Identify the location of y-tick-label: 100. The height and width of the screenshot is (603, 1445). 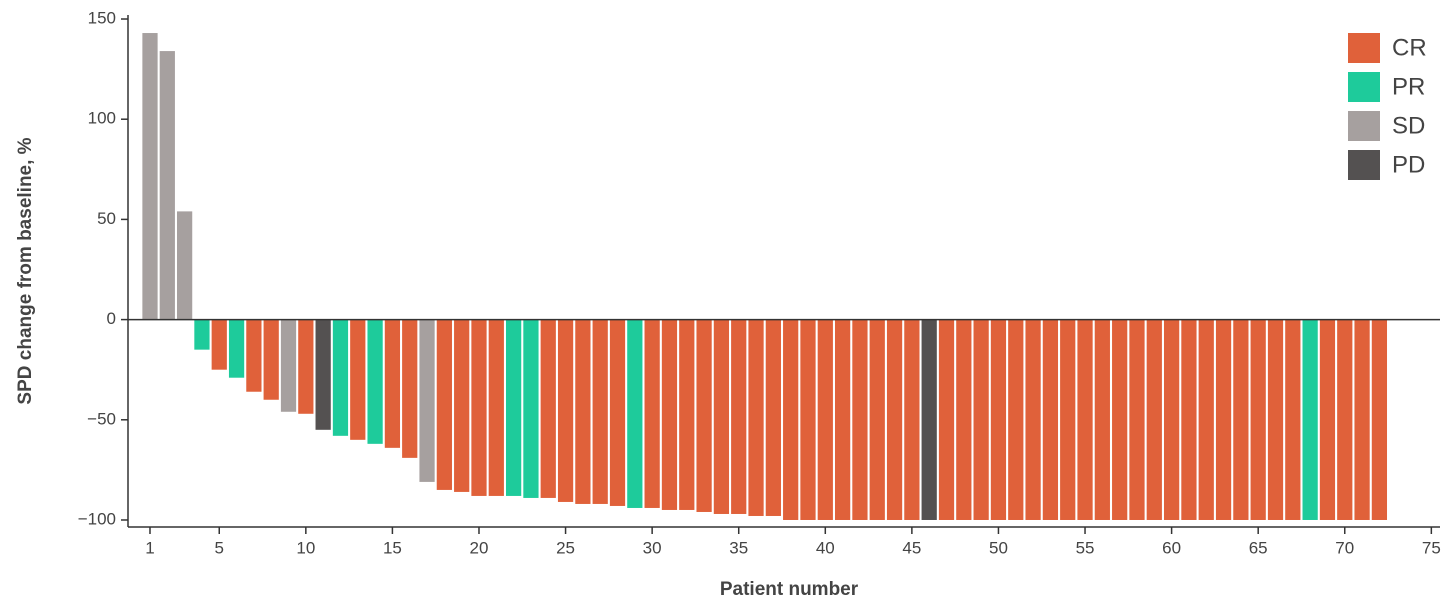
(102, 118).